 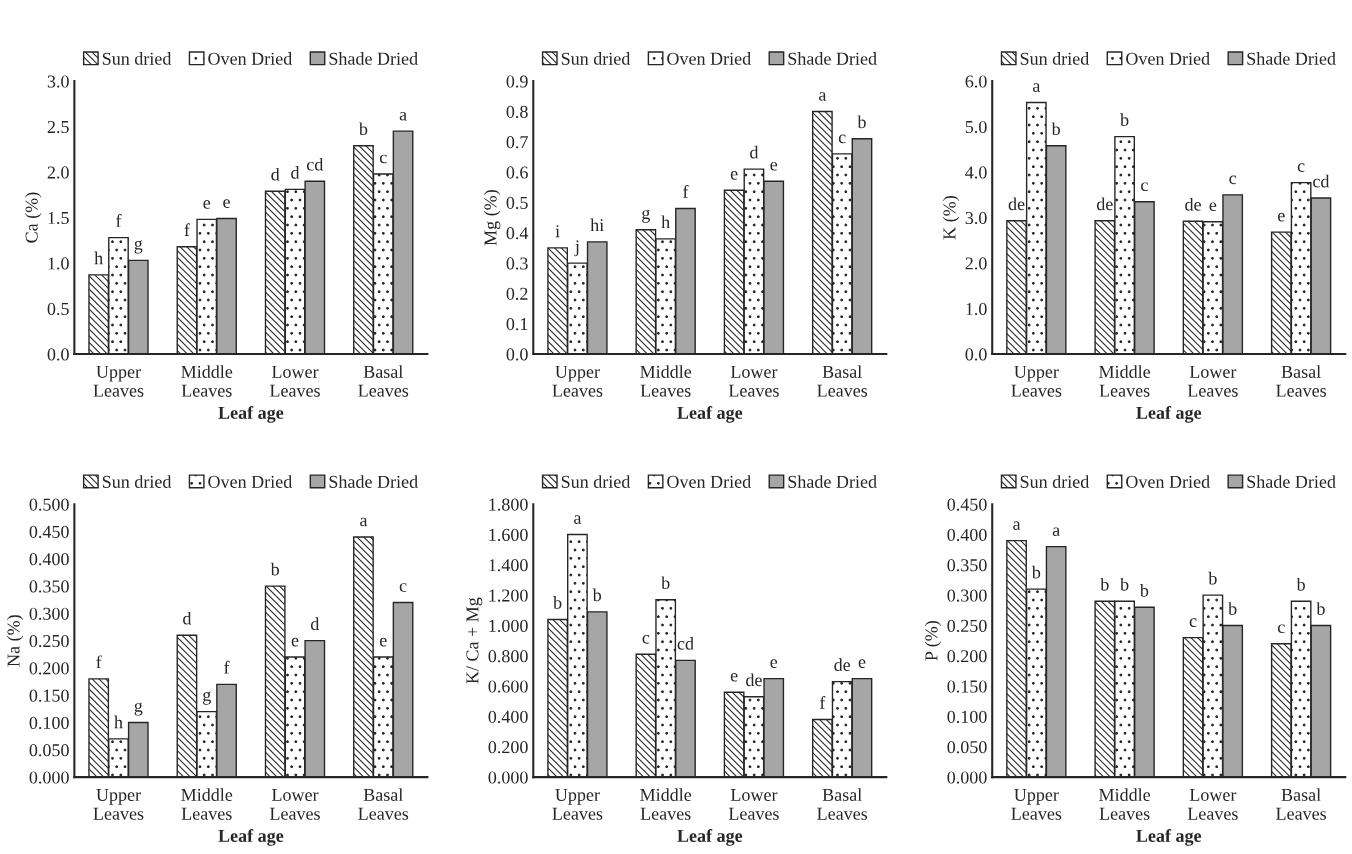 I want to click on data-label: cd, so click(x=1321, y=181).